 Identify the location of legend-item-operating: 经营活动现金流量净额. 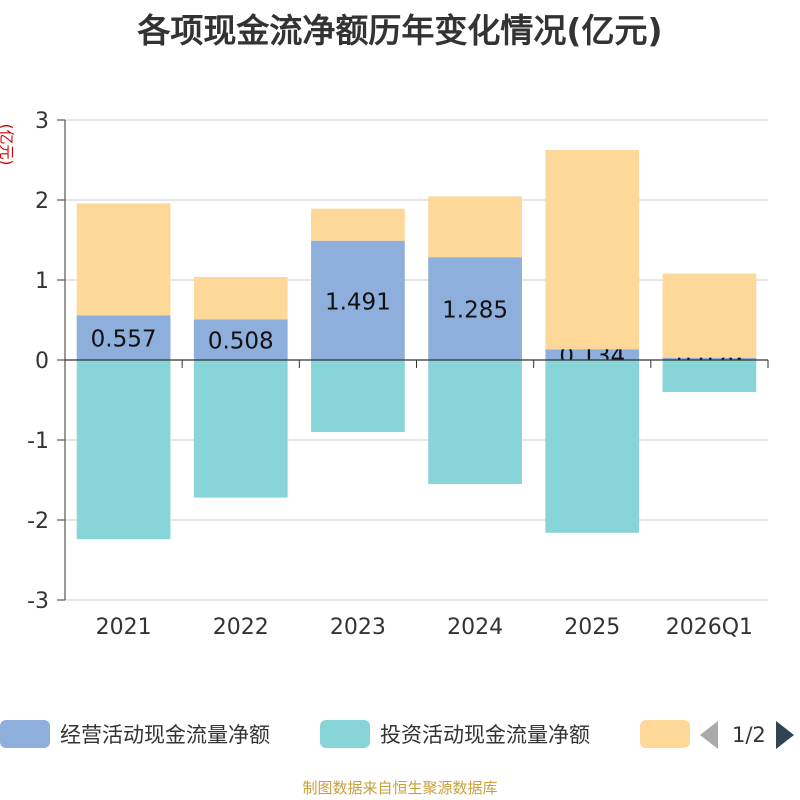
(135, 734).